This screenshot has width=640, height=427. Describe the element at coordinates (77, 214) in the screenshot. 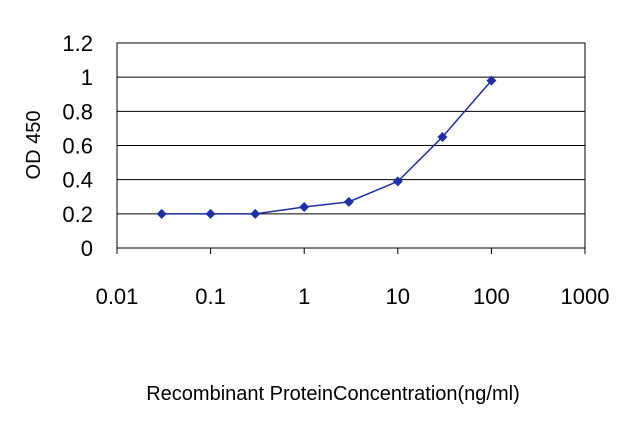

I see `y-tick-label-0.2: 0.2` at that location.